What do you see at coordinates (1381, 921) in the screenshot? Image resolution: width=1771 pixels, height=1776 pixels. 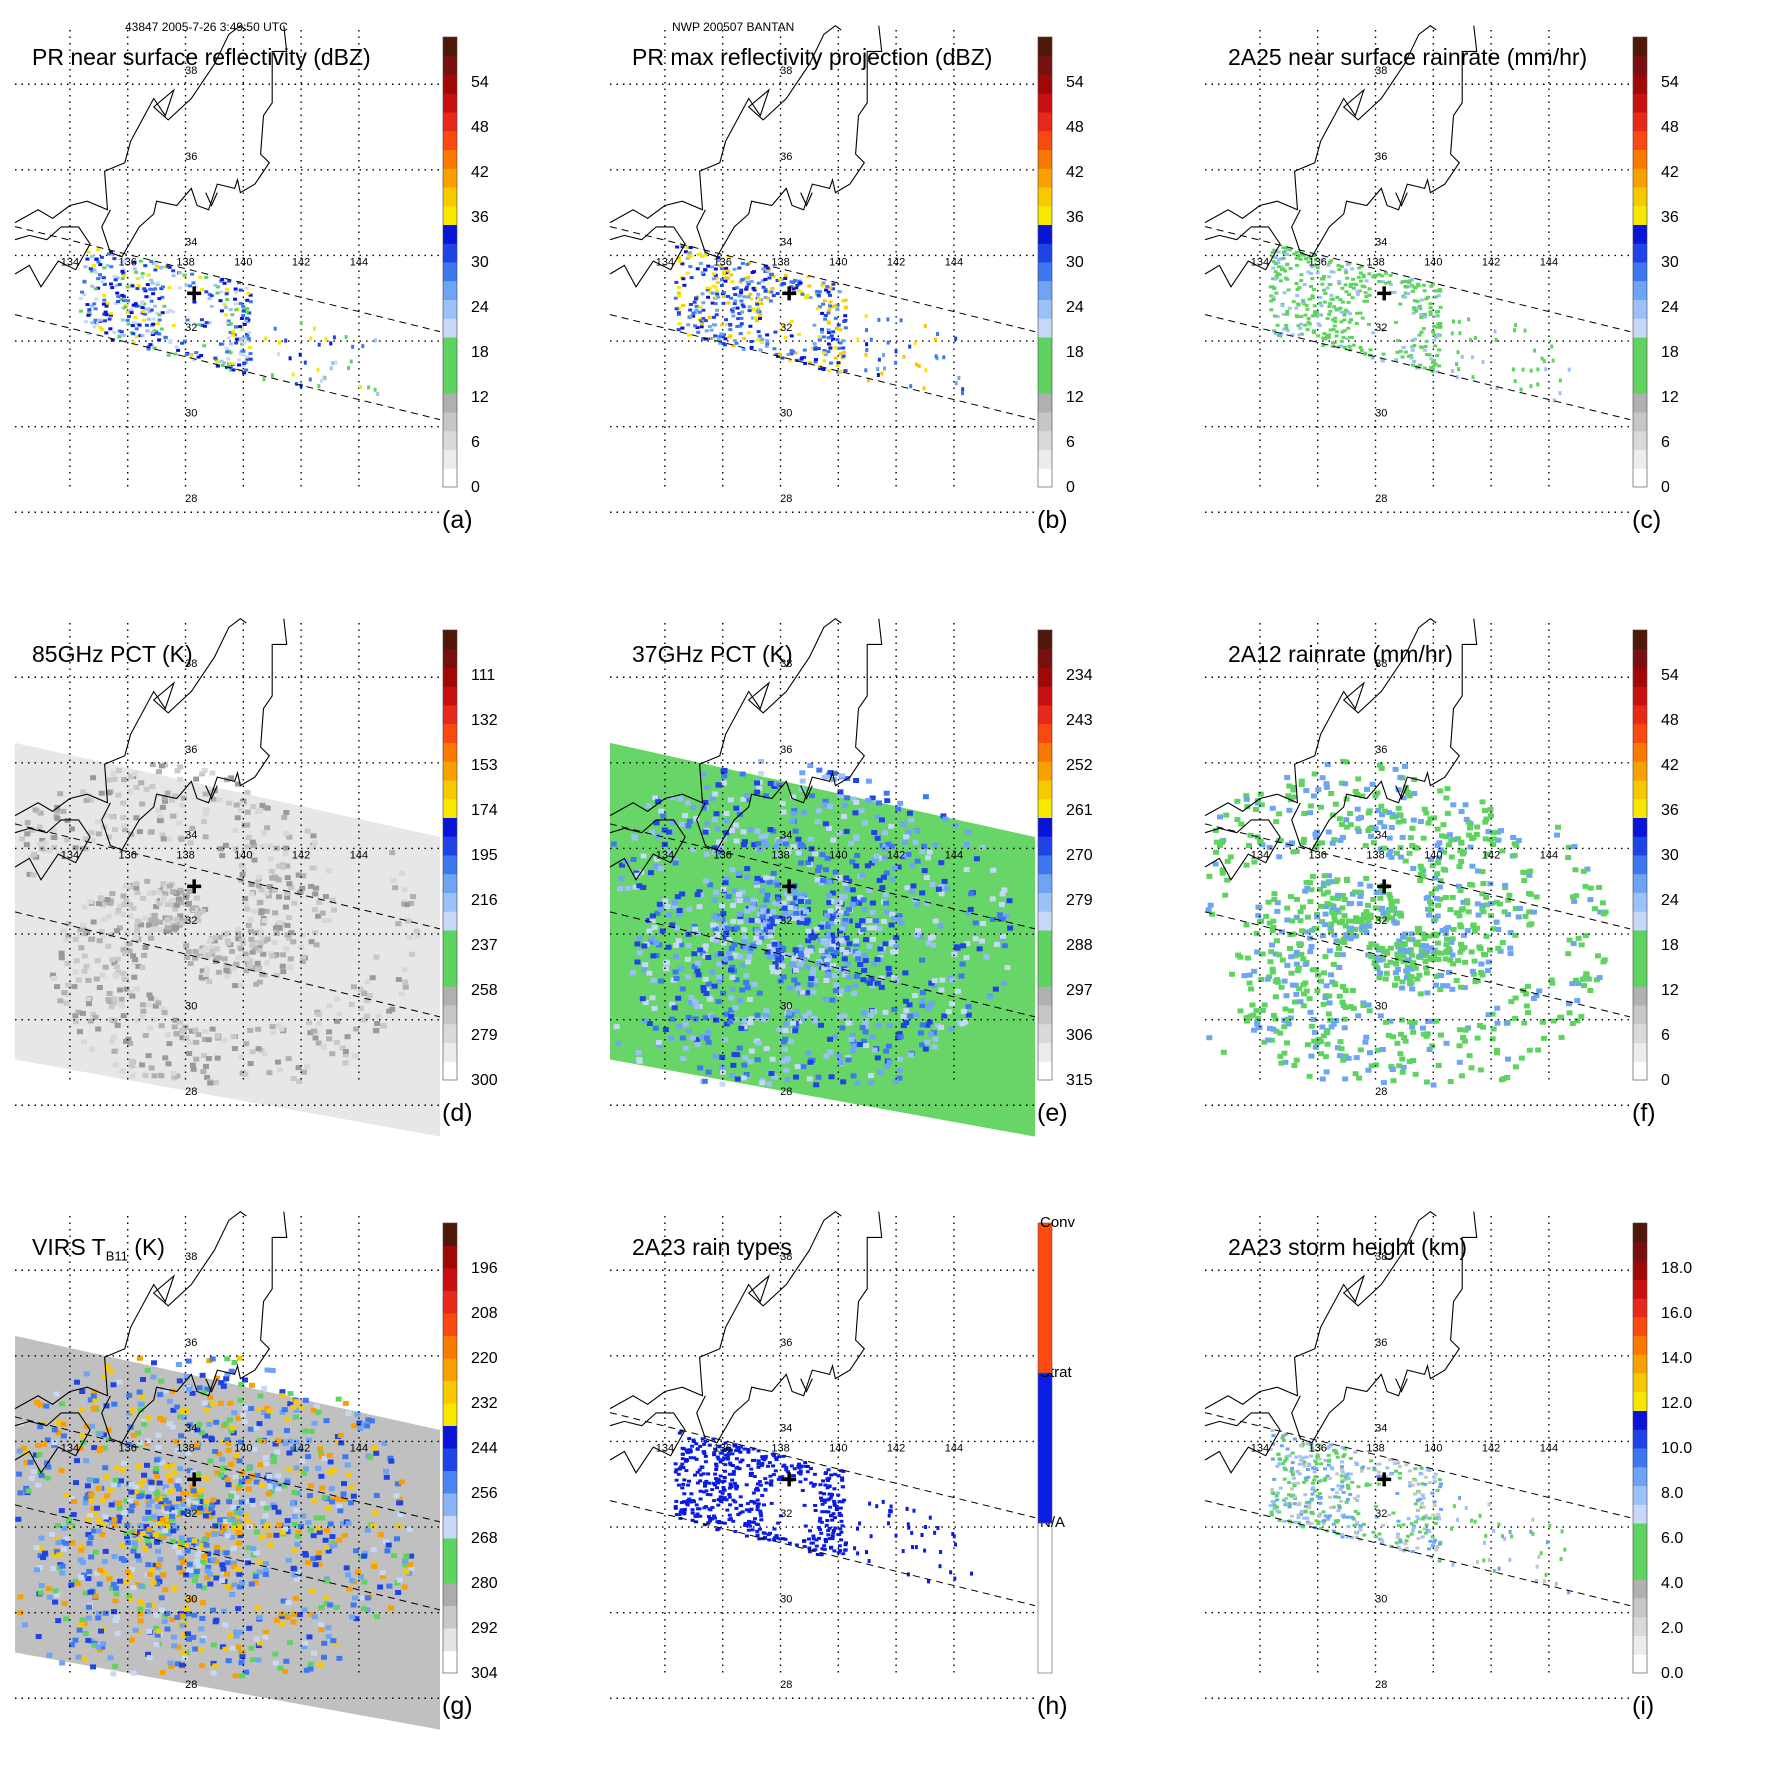 I see `lat-tick-label: 32` at bounding box center [1381, 921].